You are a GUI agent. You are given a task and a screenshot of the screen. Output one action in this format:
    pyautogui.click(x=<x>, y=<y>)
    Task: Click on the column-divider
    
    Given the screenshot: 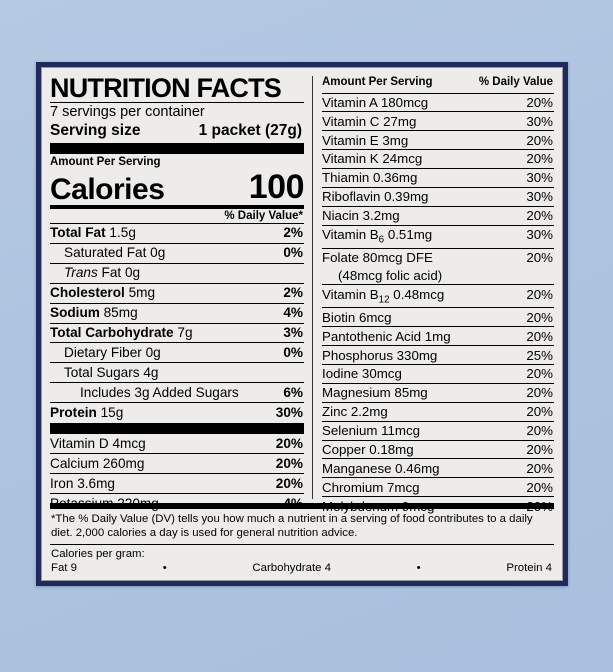 What is the action you would take?
    pyautogui.click(x=312, y=288)
    